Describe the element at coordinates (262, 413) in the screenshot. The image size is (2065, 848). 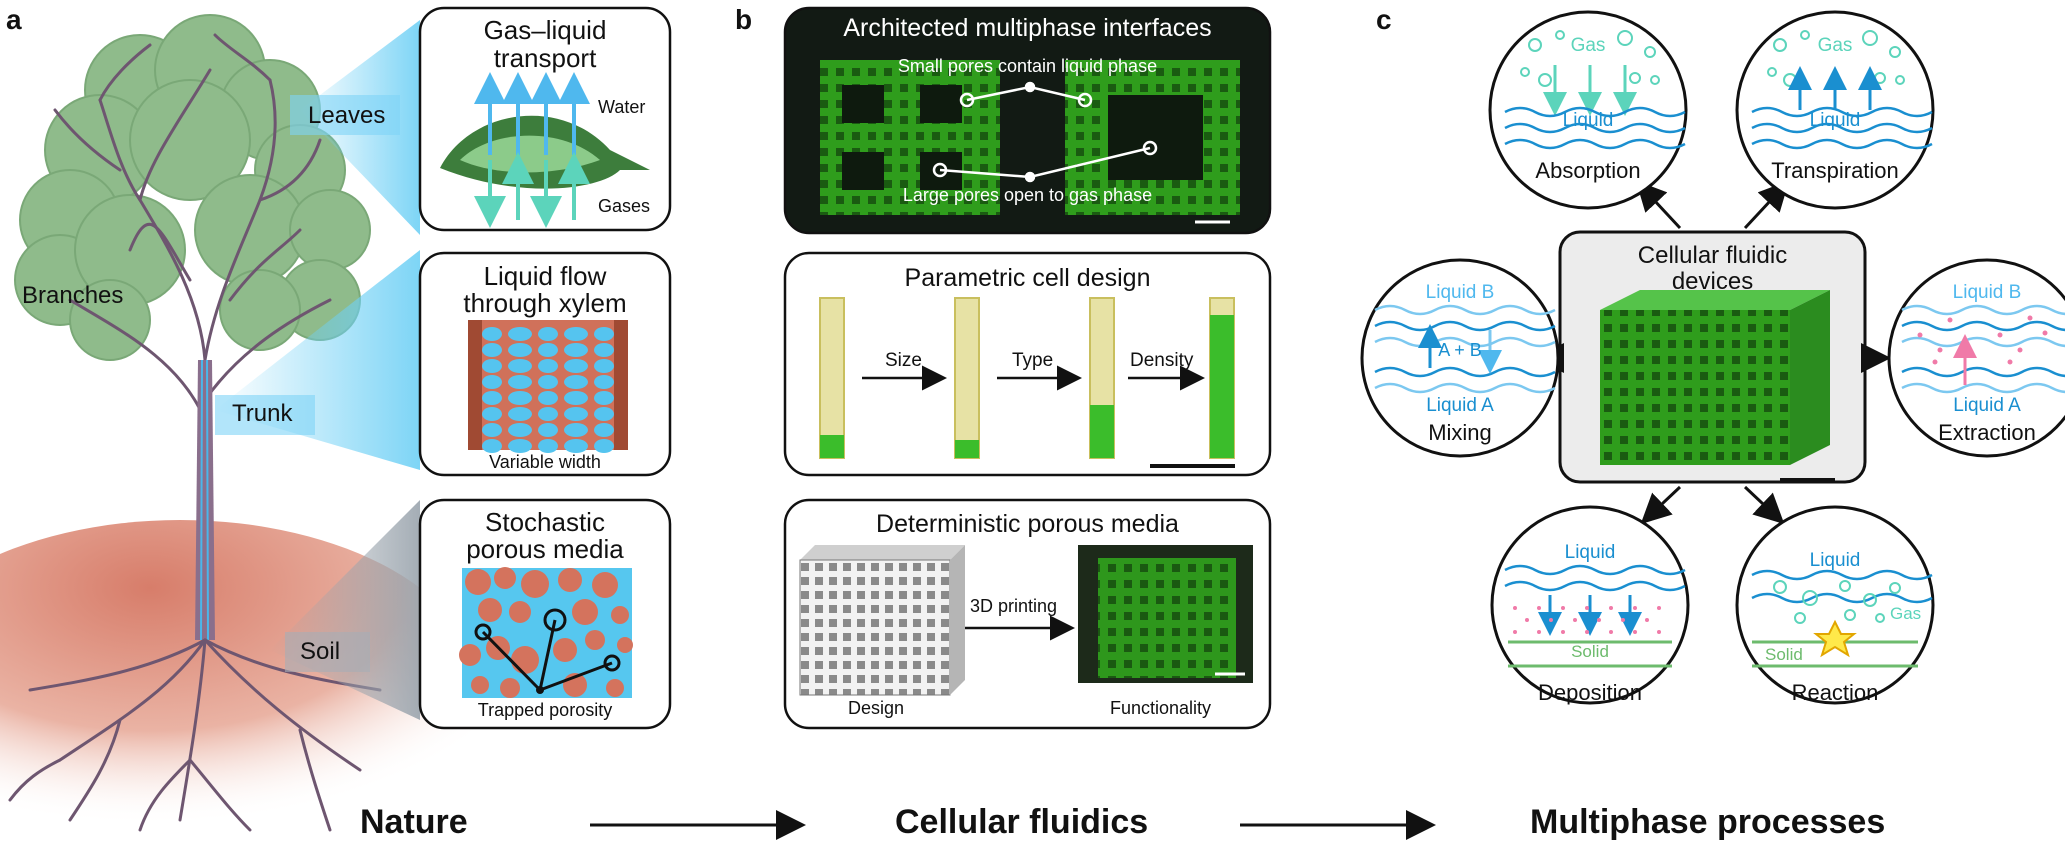
I see `trunk-label: Trunk` at that location.